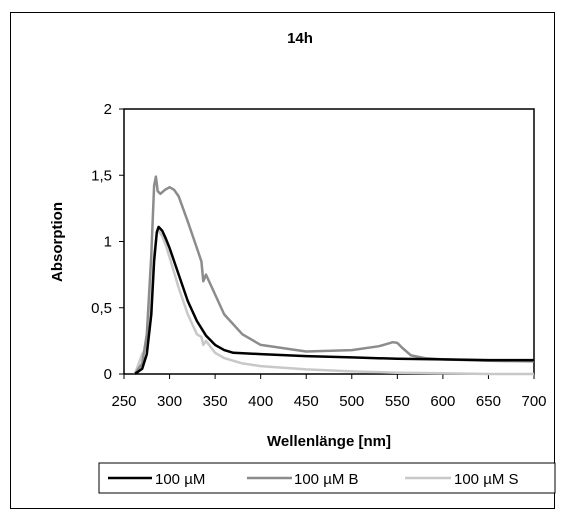 The image size is (567, 523). Describe the element at coordinates (180, 479) in the screenshot. I see `legend-label: 100 µM` at that location.